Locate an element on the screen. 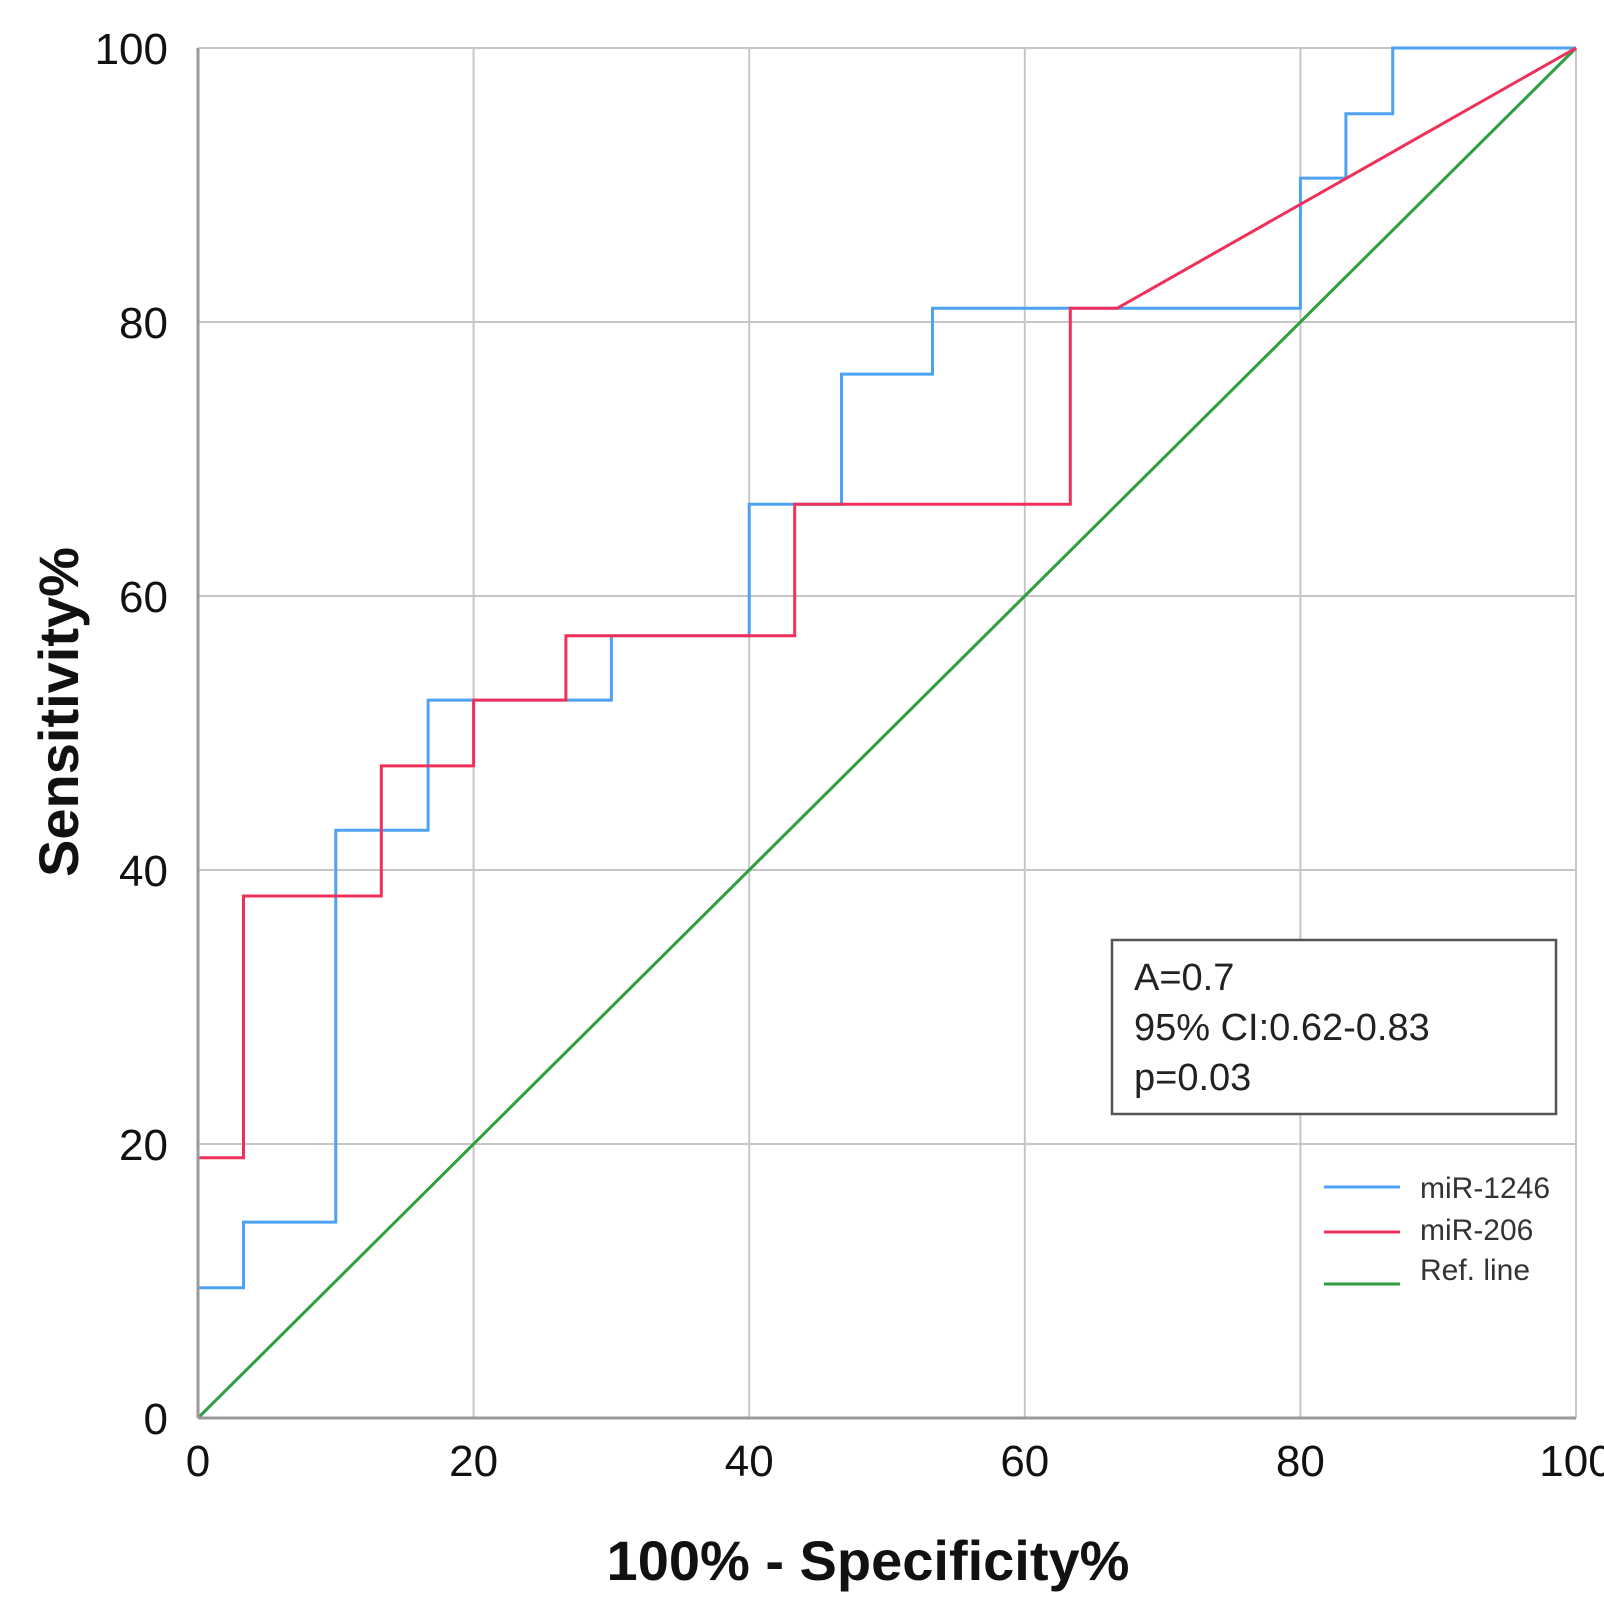 Image resolution: width=1604 pixels, height=1622 pixels. legend-background is located at coordinates (1441, 1222).